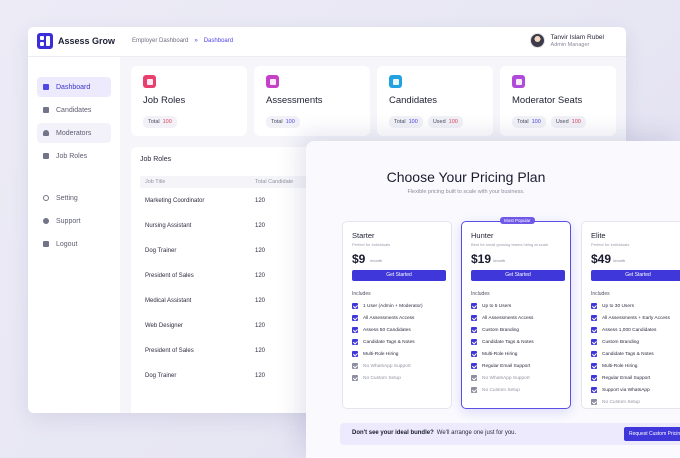 The image size is (680, 458). Describe the element at coordinates (164, 100) in the screenshot. I see `stat-title: Job Roles` at that location.